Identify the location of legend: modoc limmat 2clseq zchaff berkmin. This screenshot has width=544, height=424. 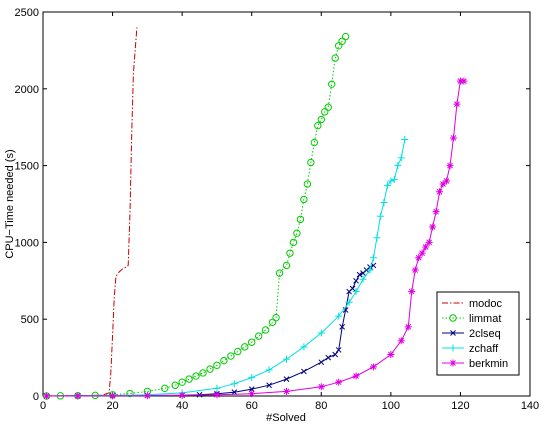
(478, 333).